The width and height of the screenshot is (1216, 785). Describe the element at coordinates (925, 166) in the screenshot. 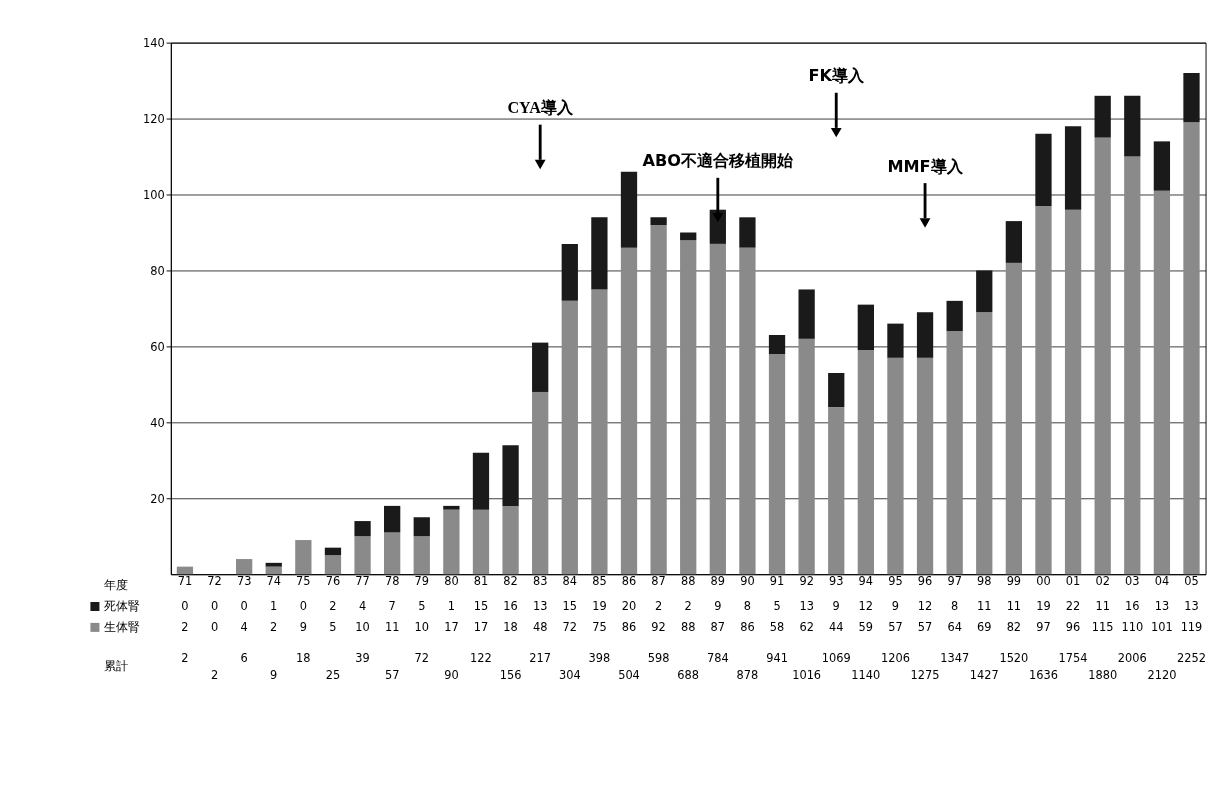

I see `annotation: MMF導入` at that location.